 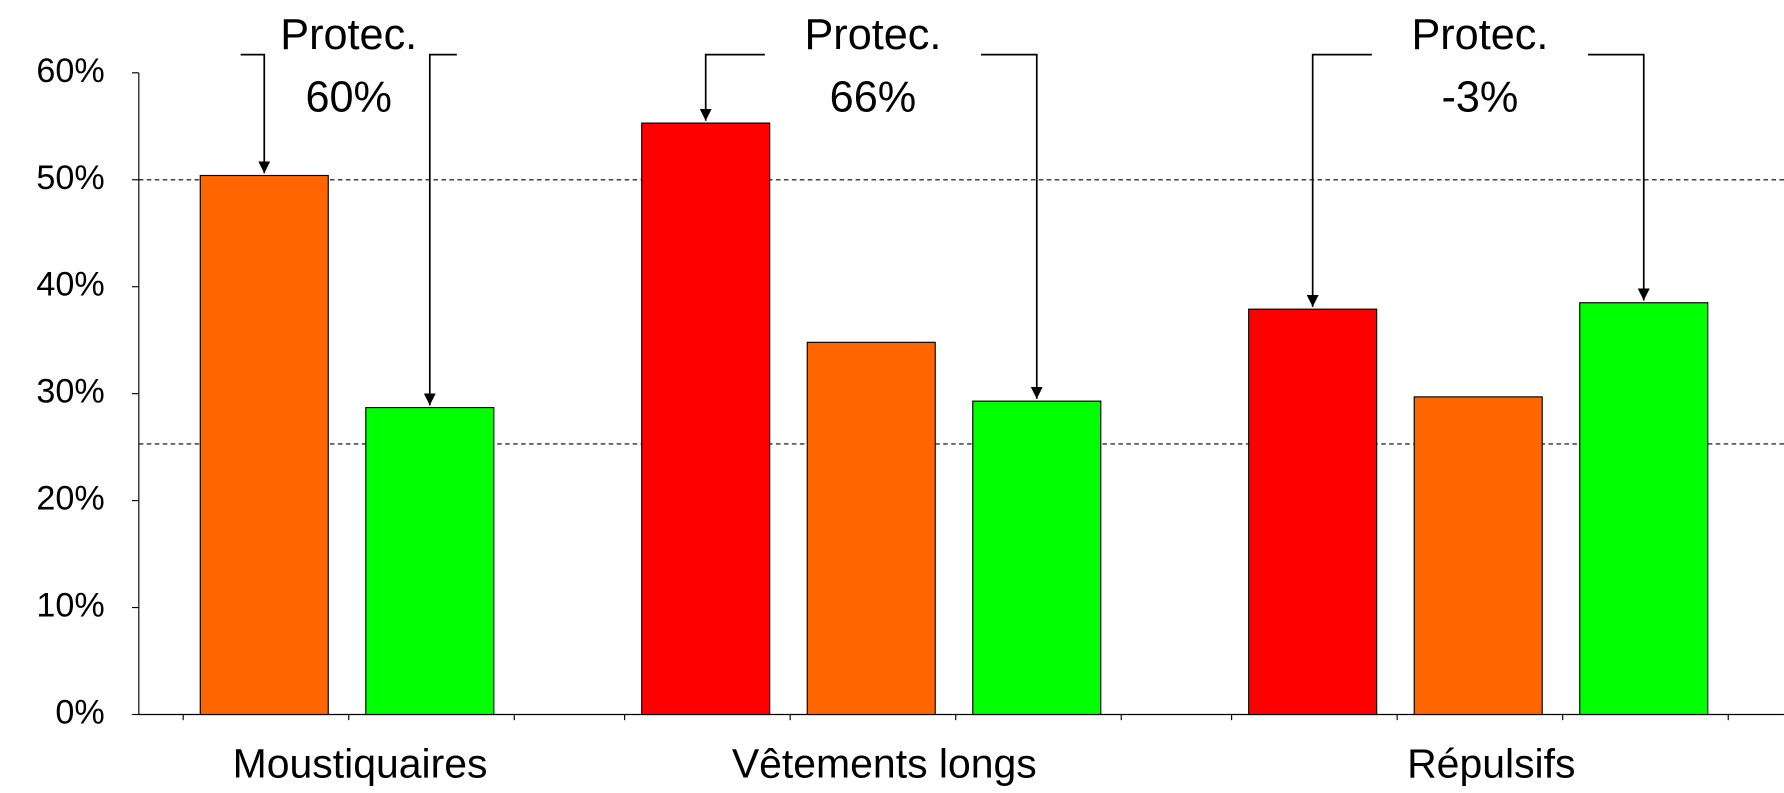 I want to click on y-tick-label: 40%, so click(x=70, y=285).